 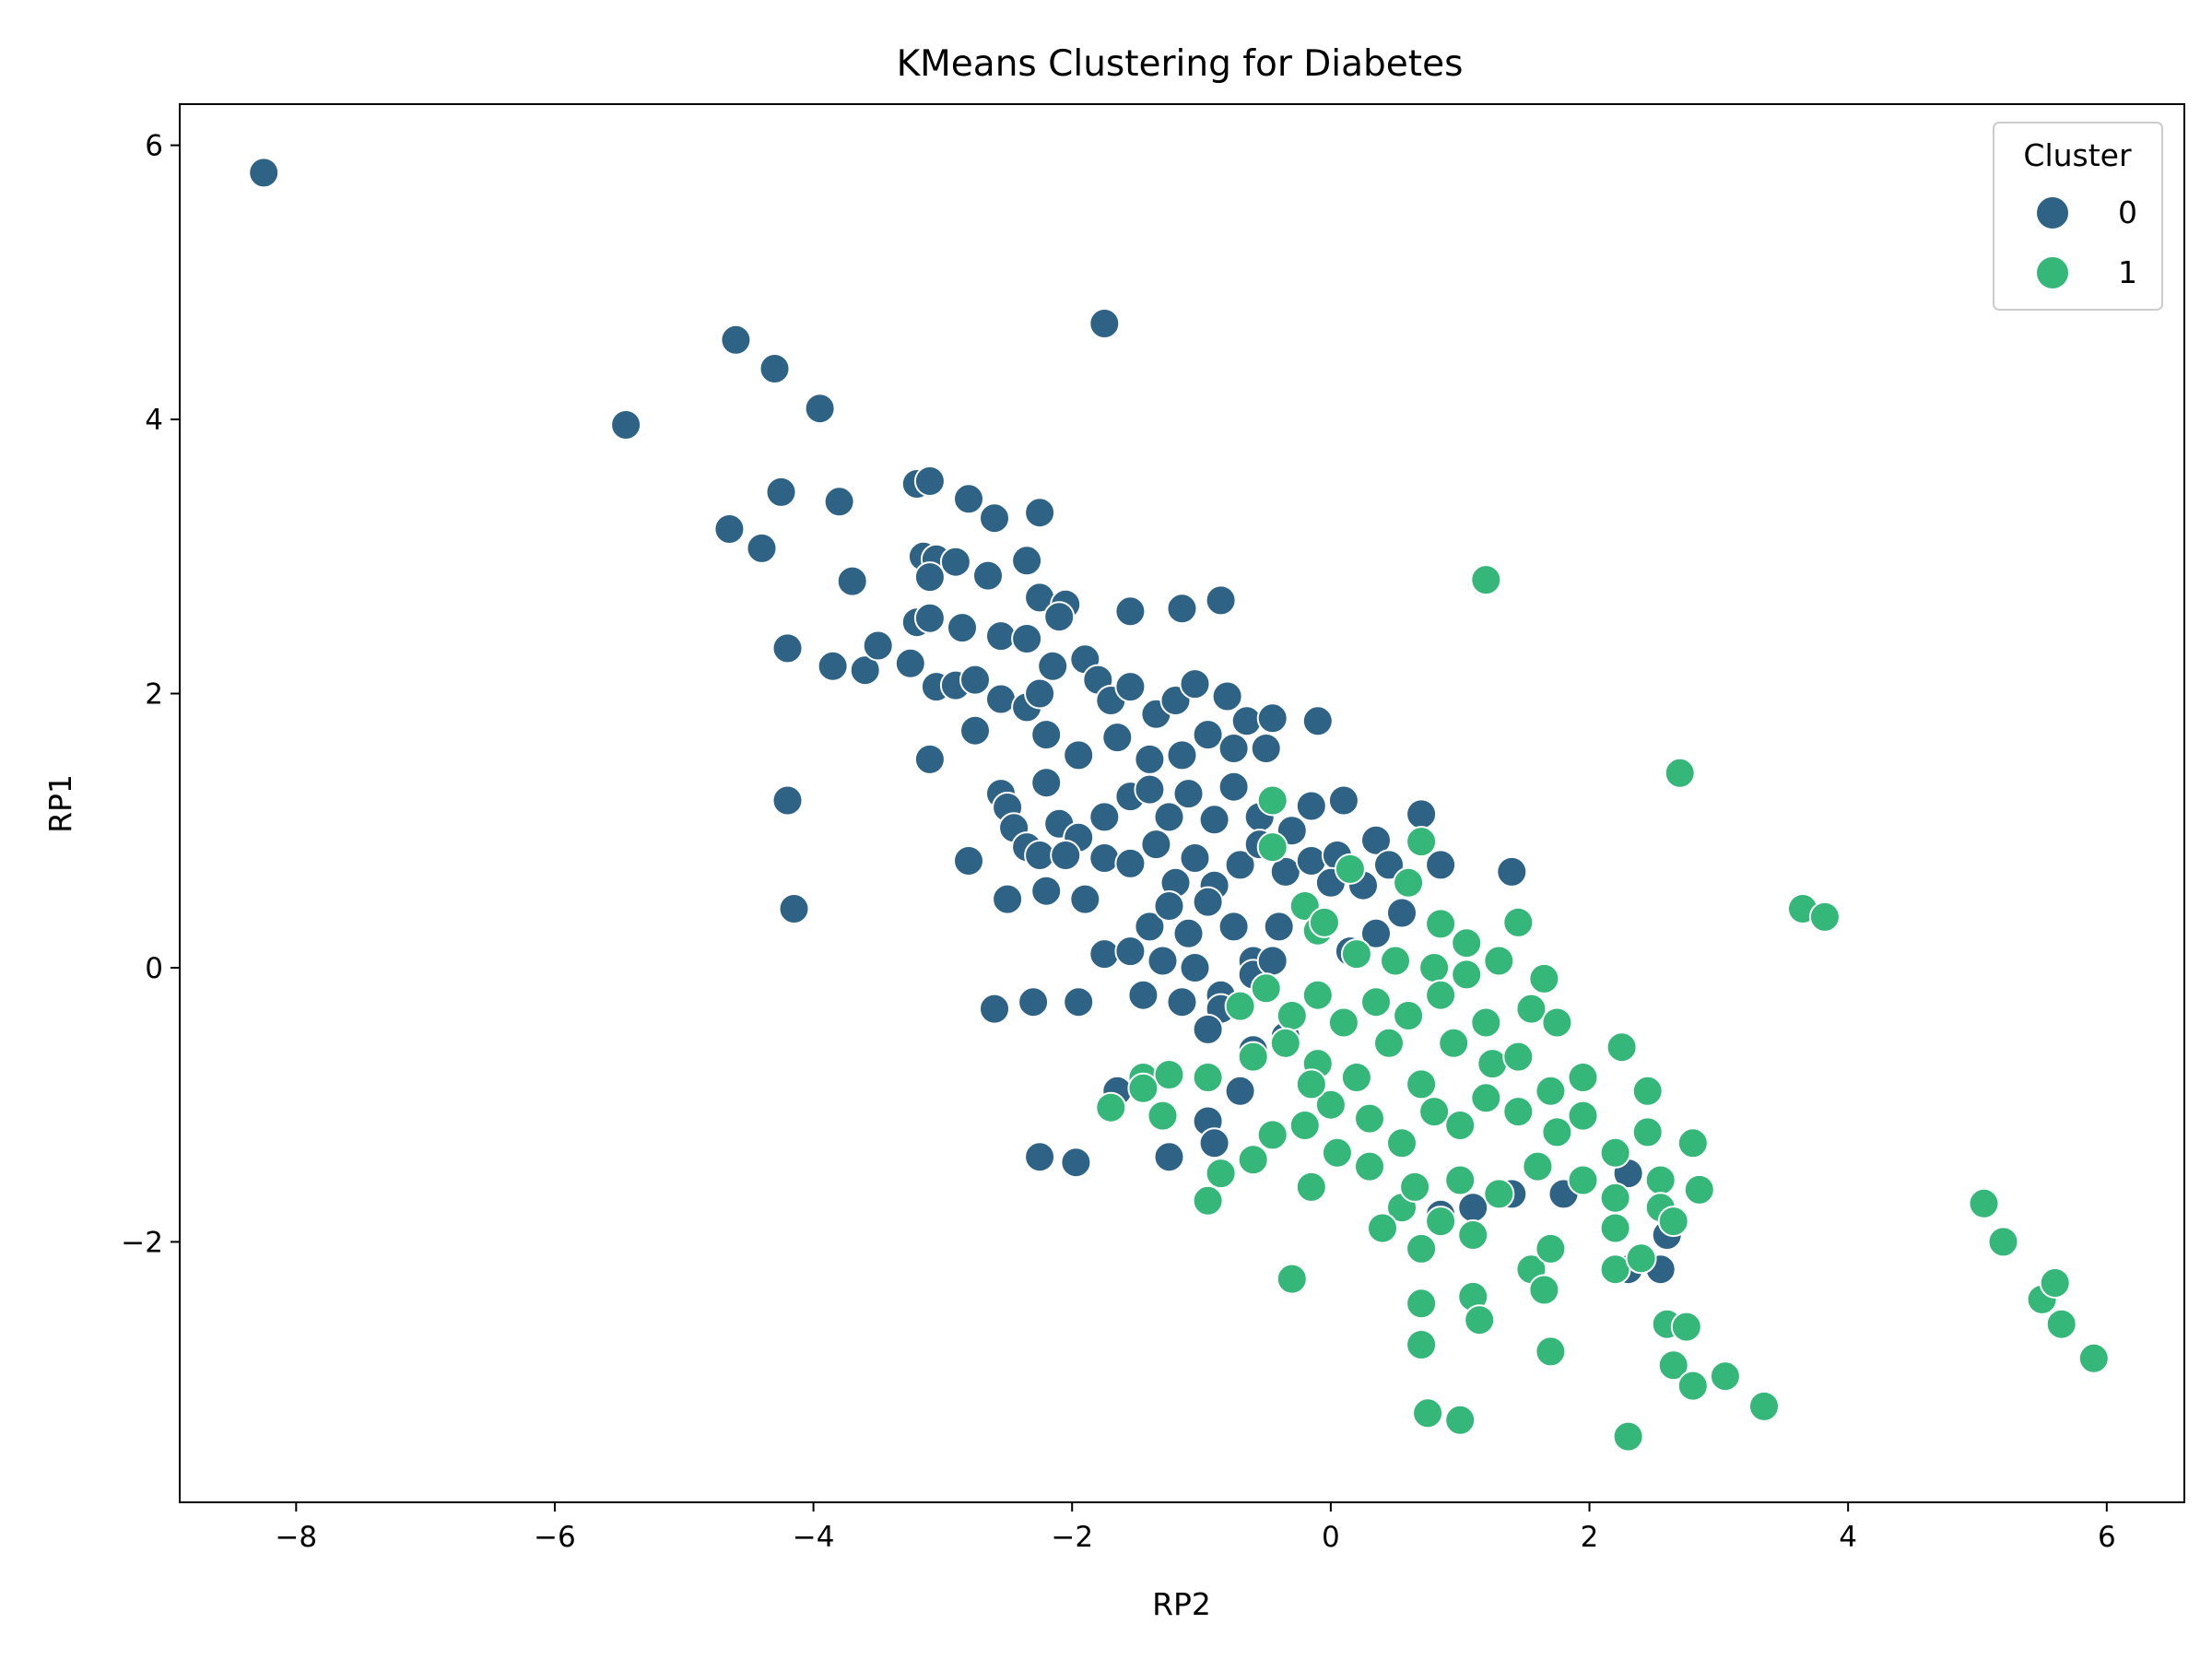 I want to click on x-tick-label: −8, so click(x=296, y=1537).